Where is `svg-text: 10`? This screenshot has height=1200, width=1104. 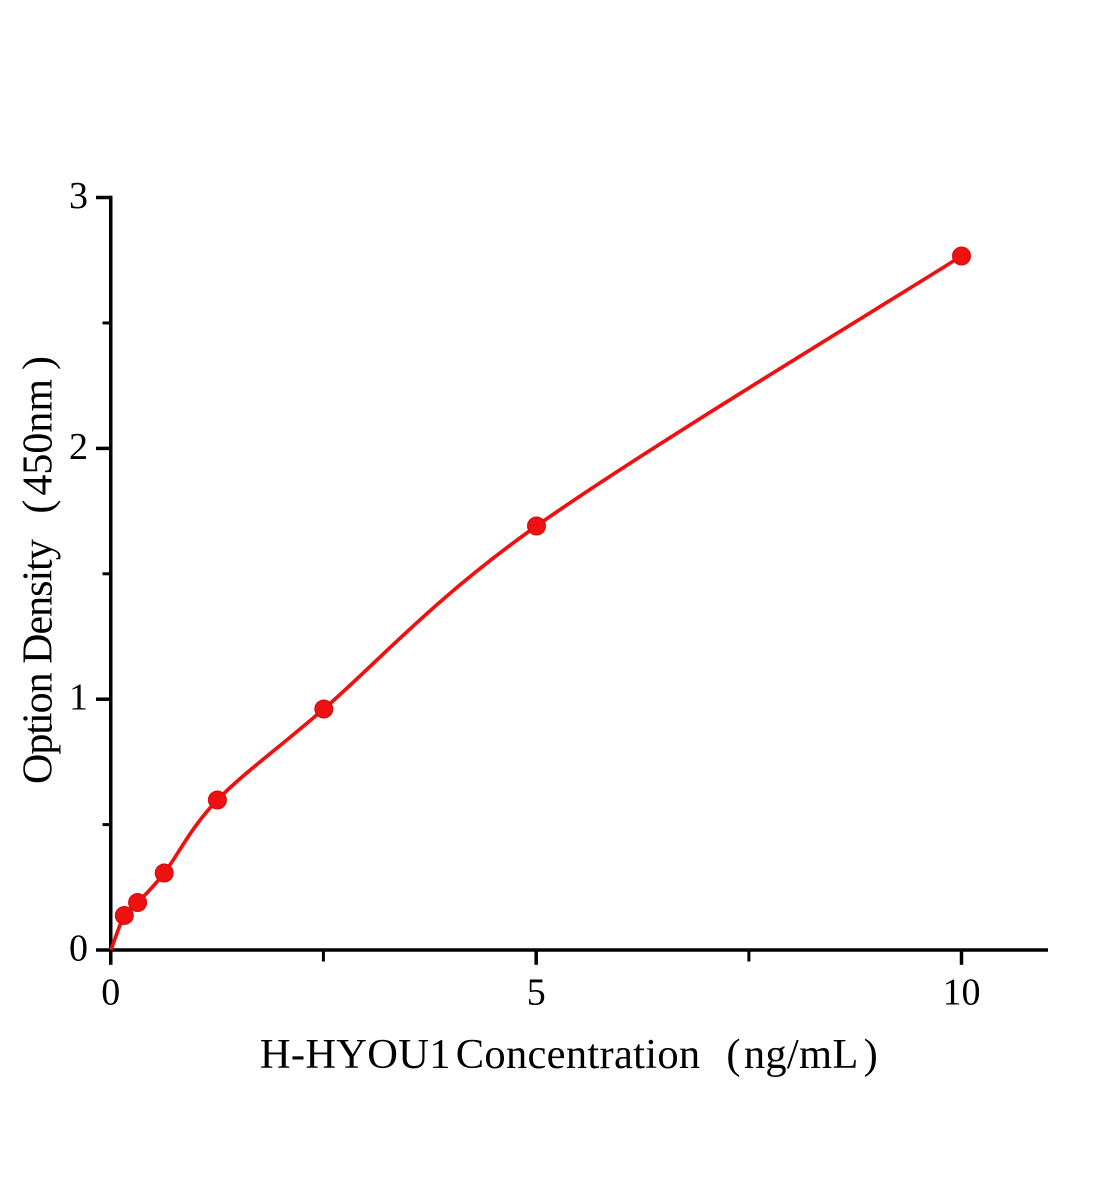 svg-text: 10 is located at coordinates (962, 993).